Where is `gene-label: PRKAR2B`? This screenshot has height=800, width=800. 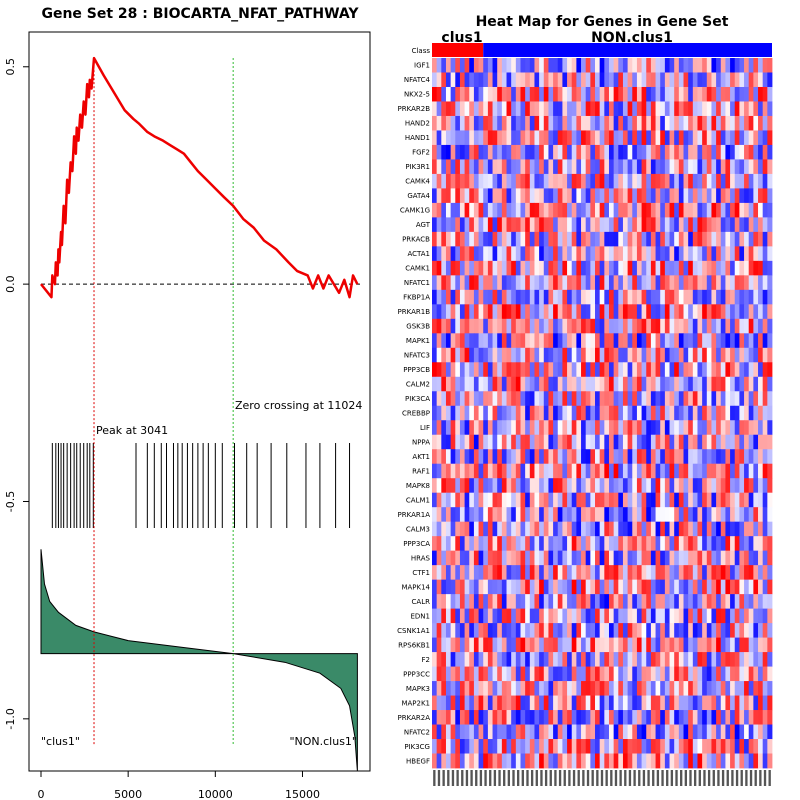
gene-label: PRKAR2B is located at coordinates (414, 109).